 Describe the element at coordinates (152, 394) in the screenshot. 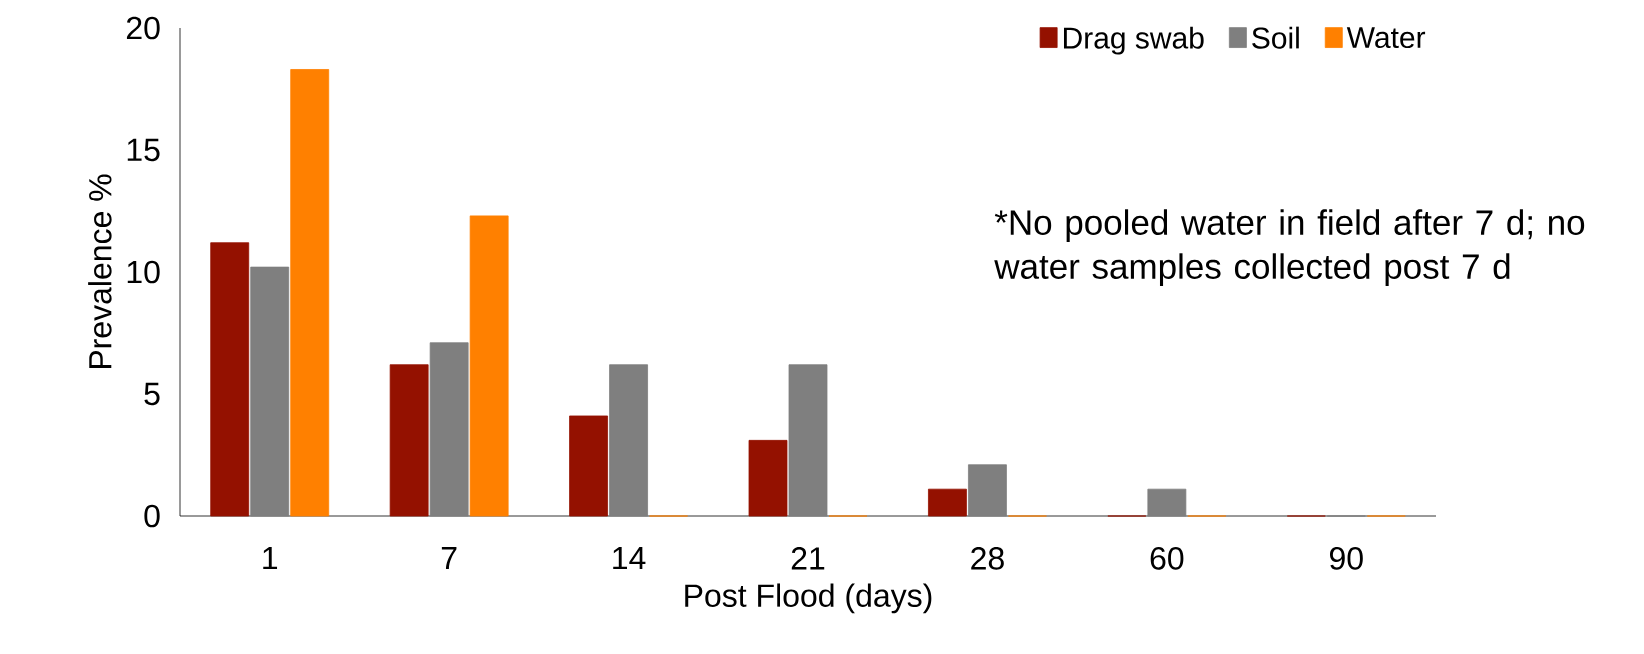

I see `y-tick-label: 5` at that location.